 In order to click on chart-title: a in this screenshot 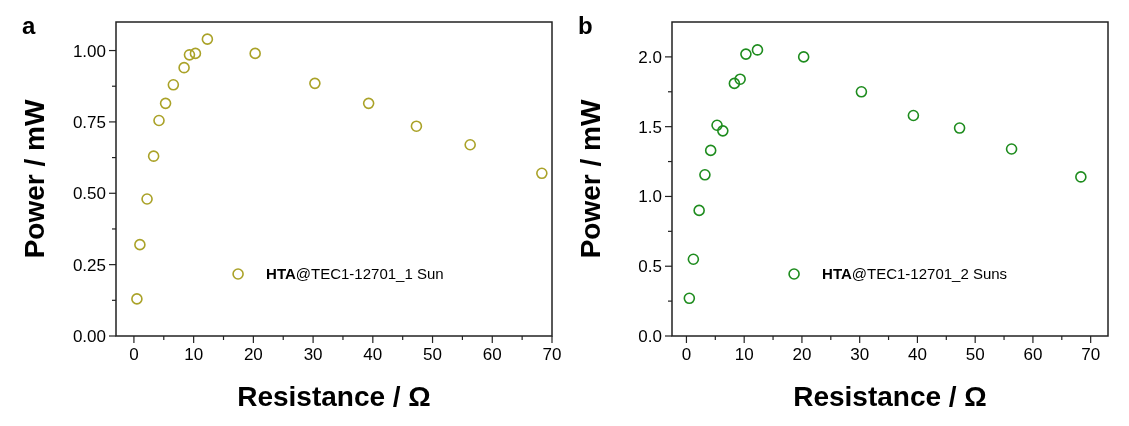, I will do `click(29, 25)`.